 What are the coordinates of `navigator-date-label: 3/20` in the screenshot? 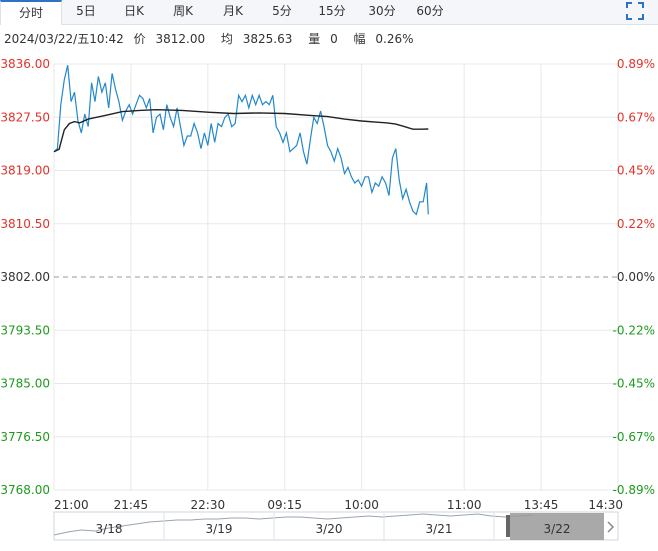 It's located at (329, 529).